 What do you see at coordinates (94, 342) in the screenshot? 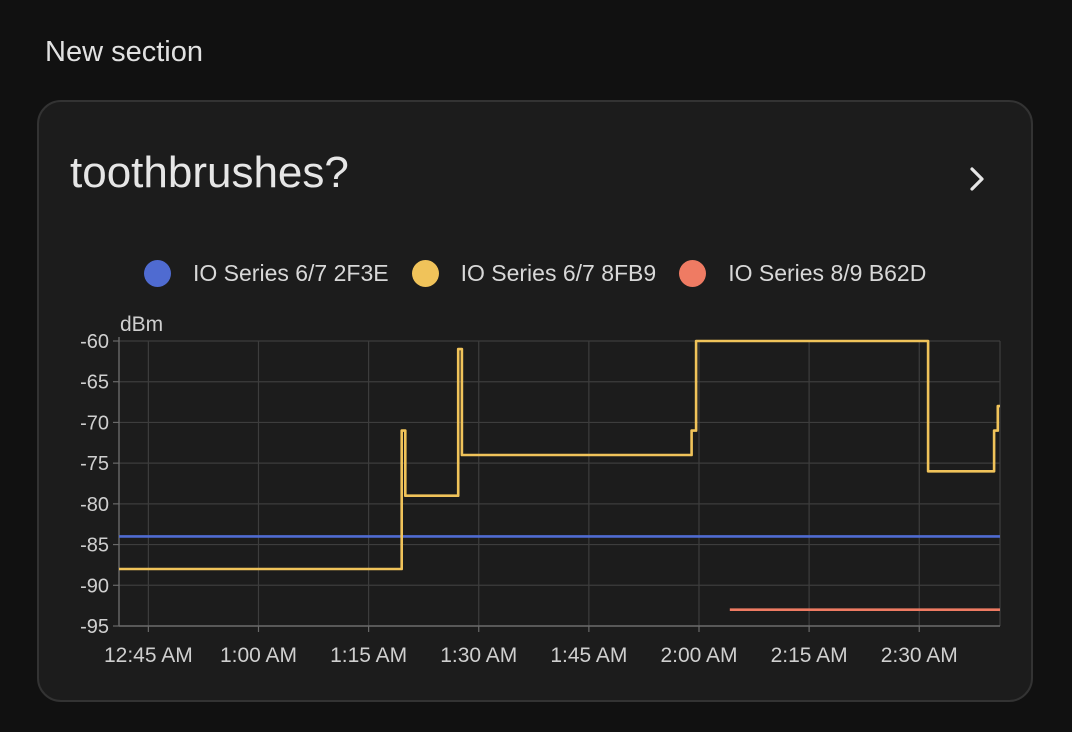
I see `y-tick-label: -60` at bounding box center [94, 342].